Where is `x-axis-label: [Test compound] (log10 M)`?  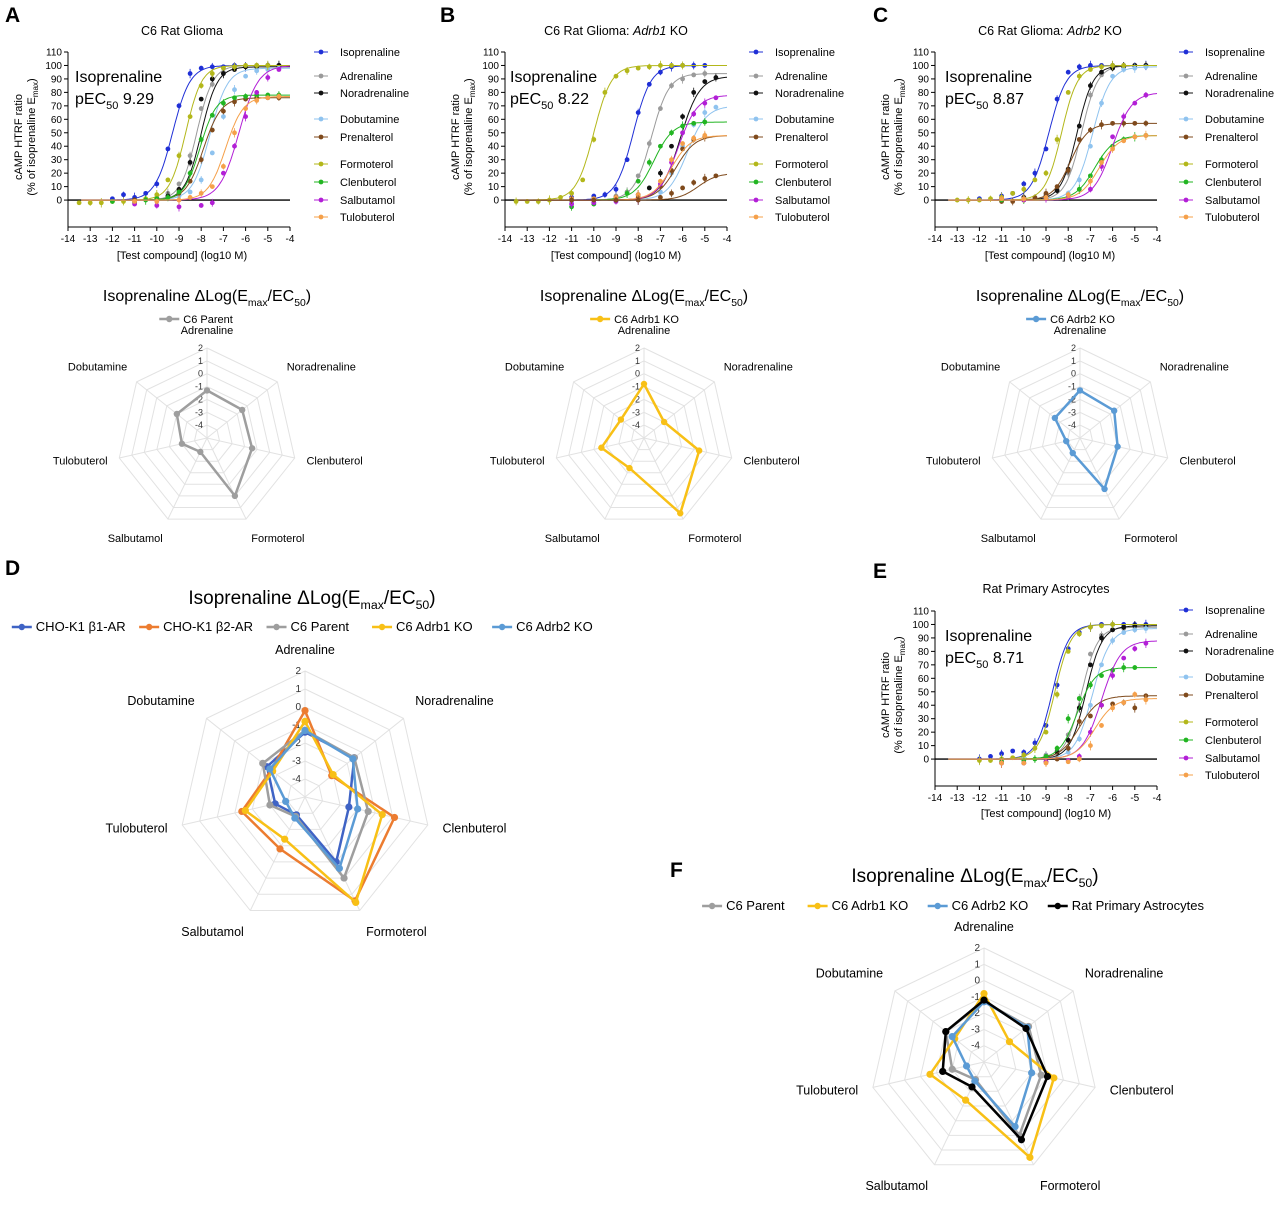
x-axis-label: [Test compound] (log10 M) is located at coordinates (1046, 814).